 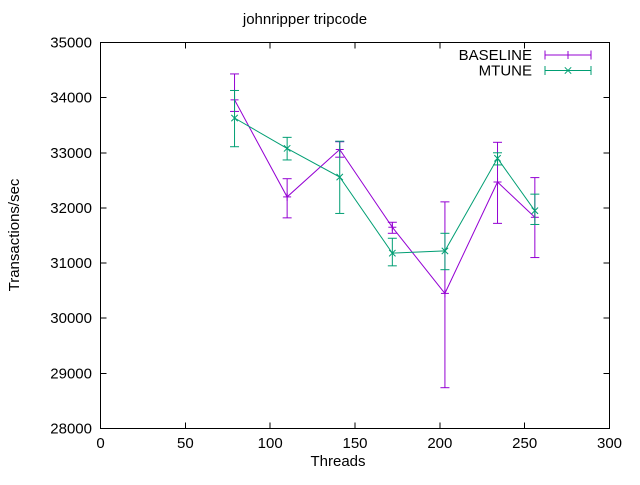 What do you see at coordinates (100, 443) in the screenshot?
I see `x-tick-label: 0` at bounding box center [100, 443].